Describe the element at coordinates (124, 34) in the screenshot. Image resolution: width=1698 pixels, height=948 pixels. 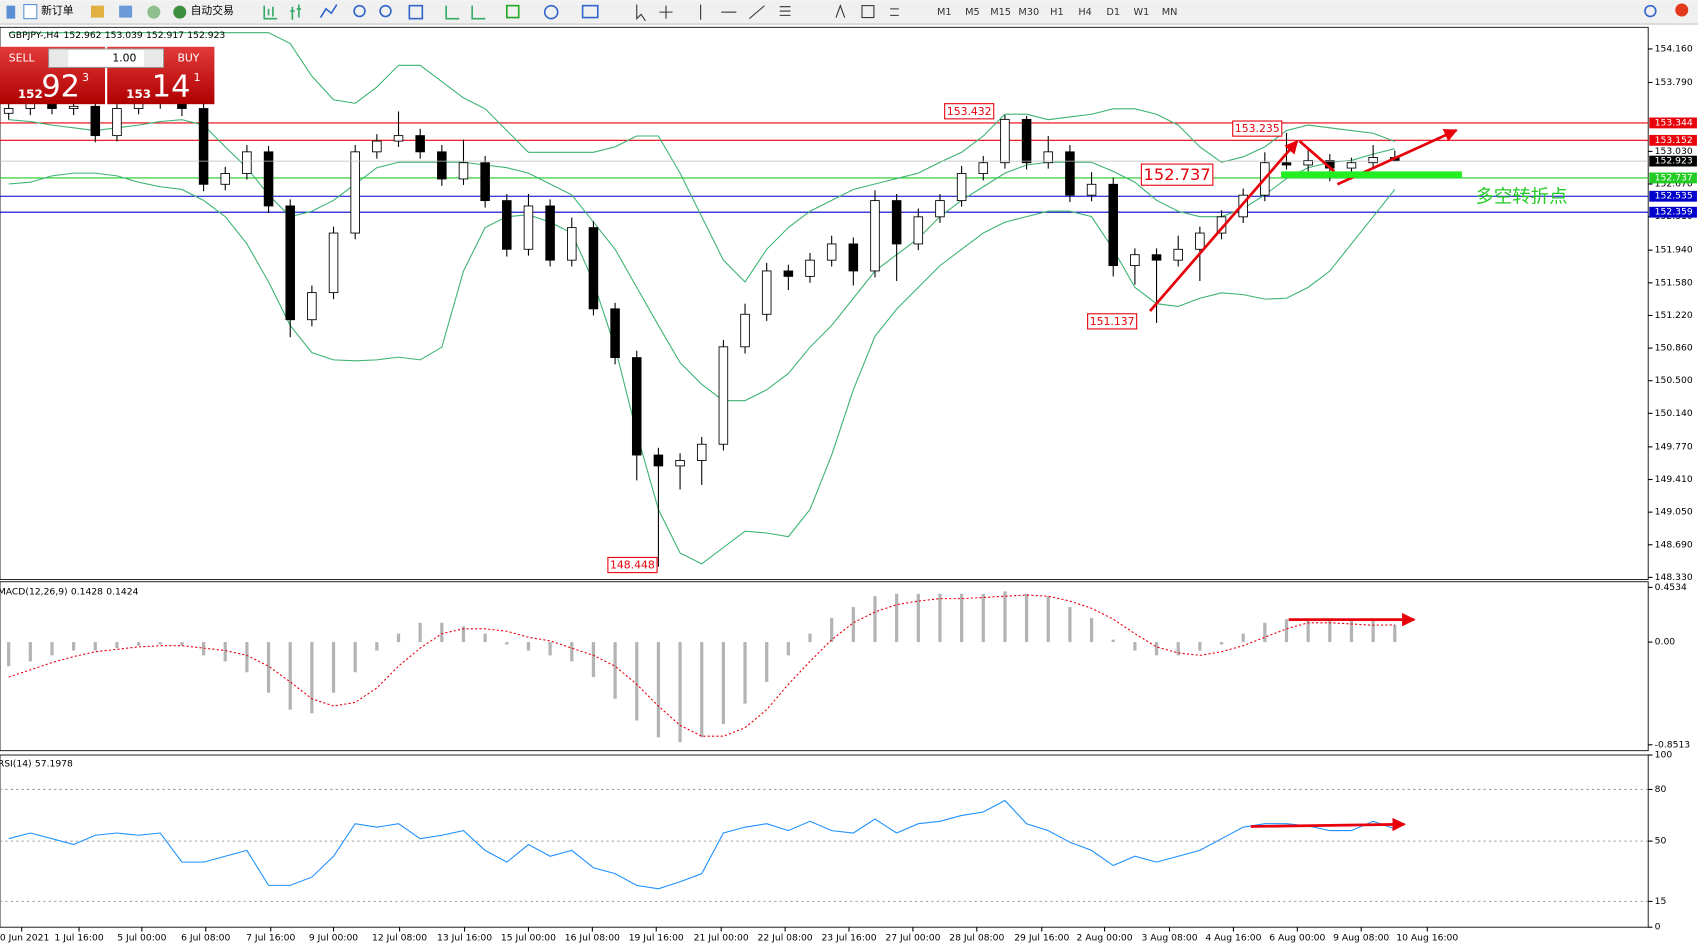
I see `ohlc-high: 153.039` at that location.